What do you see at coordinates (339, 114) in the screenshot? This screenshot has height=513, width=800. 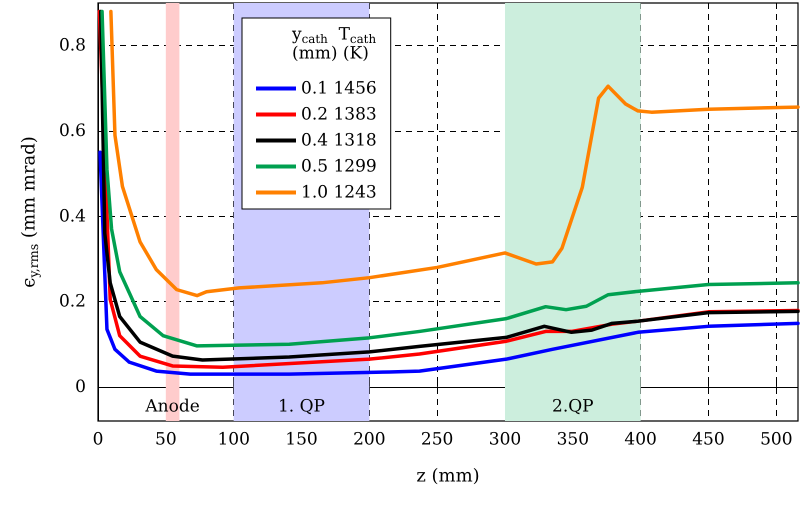 I see `legend-label: 0.2 1383` at bounding box center [339, 114].